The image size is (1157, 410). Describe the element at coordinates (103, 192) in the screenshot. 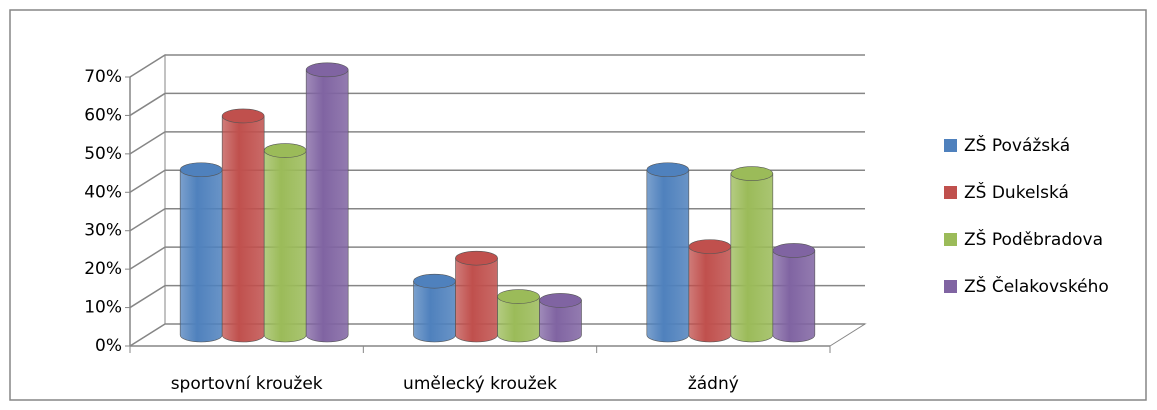

I see `y-tick-label: 40%` at that location.